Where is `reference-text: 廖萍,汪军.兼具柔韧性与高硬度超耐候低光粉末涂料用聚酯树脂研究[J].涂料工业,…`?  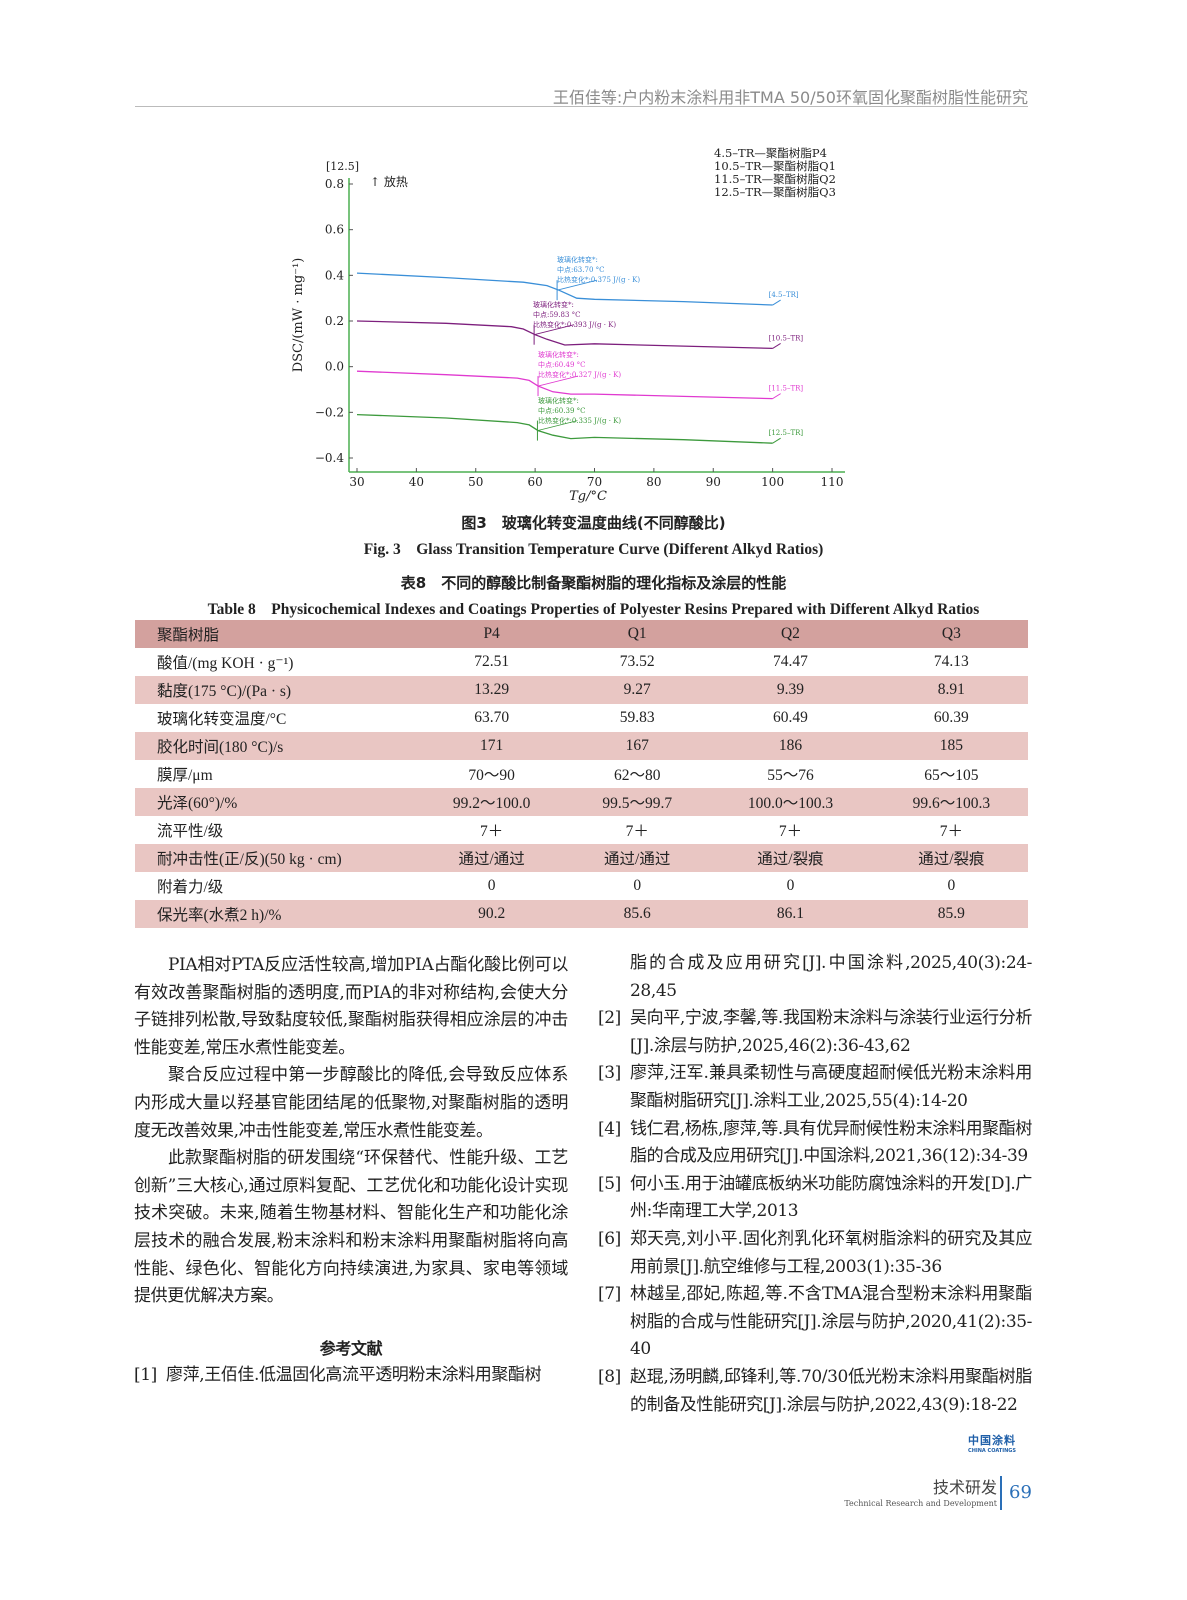 reference-text: 廖萍,汪军.兼具柔韧性与高硬度超耐候低光粉末涂料用聚酯树脂研究[J].涂料工业,… is located at coordinates (831, 1087).